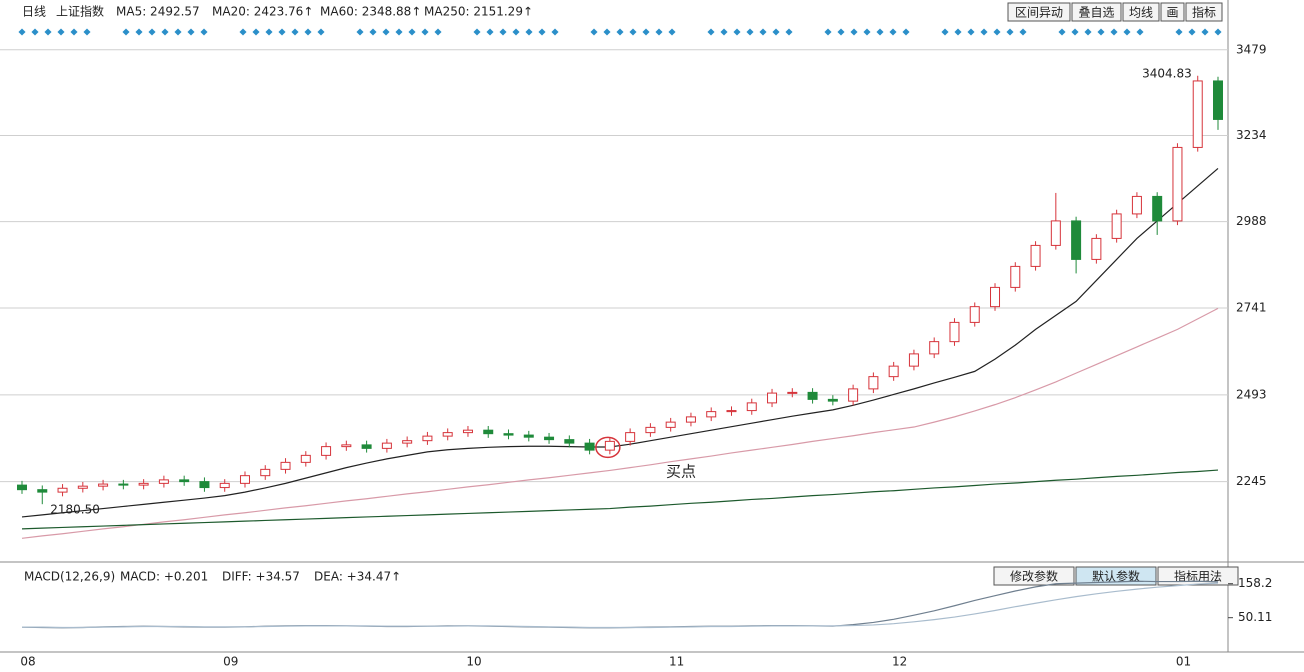 The height and width of the screenshot is (672, 1304). Describe the element at coordinates (1251, 308) in the screenshot. I see `y-tick-label: 2741` at that location.